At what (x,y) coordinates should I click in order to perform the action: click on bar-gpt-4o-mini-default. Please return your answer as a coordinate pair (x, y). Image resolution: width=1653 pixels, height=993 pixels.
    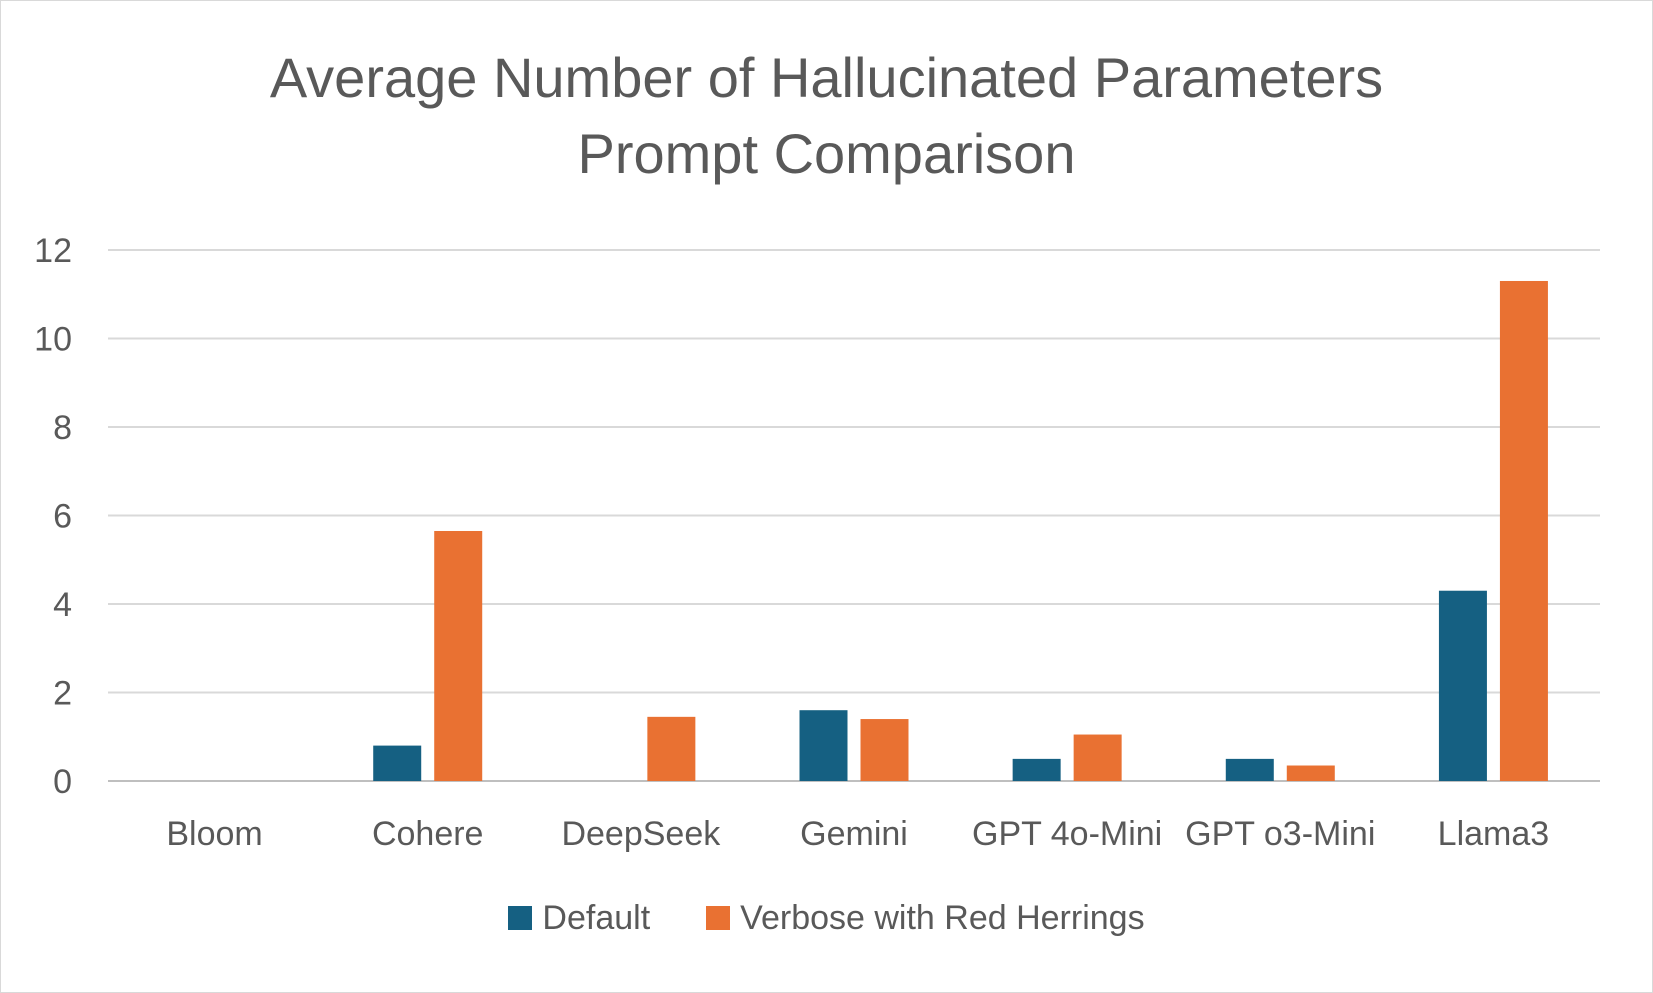
    Looking at the image, I should click on (1036, 769).